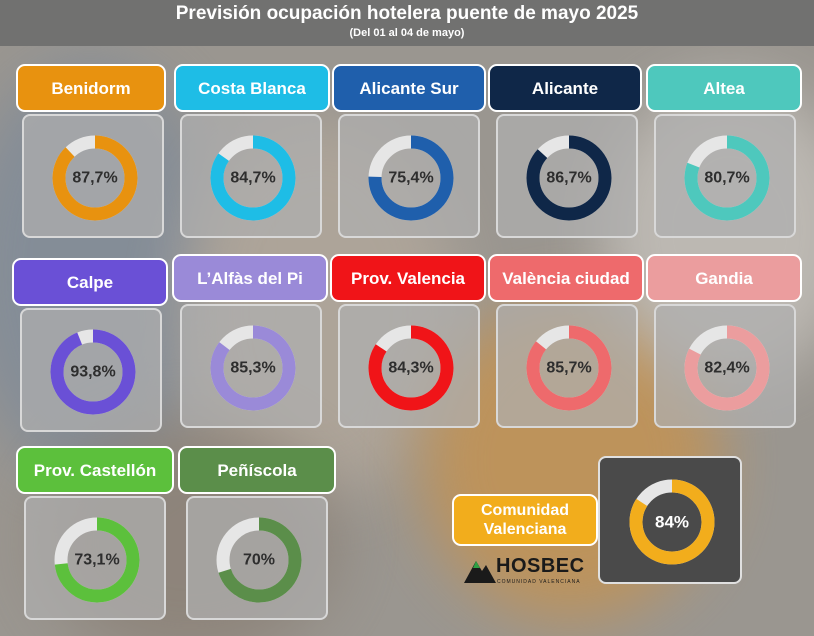 The height and width of the screenshot is (636, 814). I want to click on donut-arc-prov-valencia, so click(411, 368).